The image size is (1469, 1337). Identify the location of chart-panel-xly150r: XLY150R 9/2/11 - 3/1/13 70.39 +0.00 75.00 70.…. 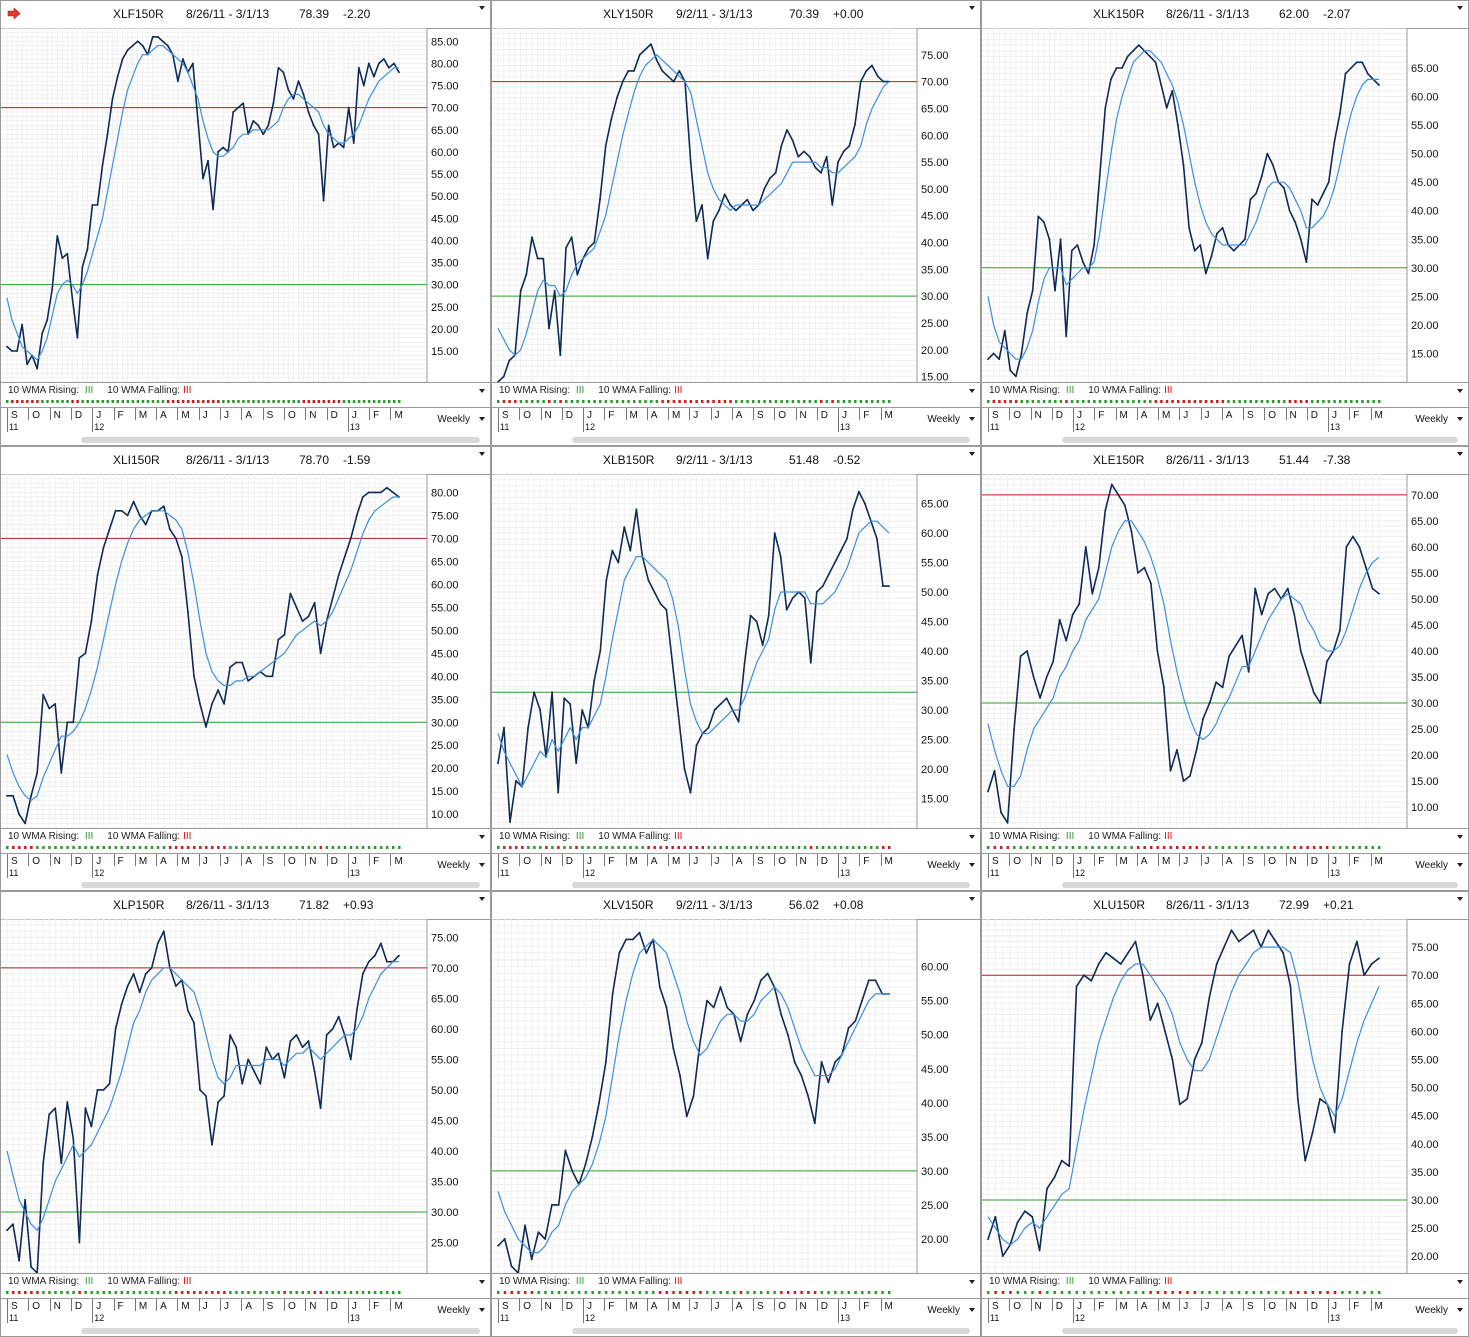
(736, 223).